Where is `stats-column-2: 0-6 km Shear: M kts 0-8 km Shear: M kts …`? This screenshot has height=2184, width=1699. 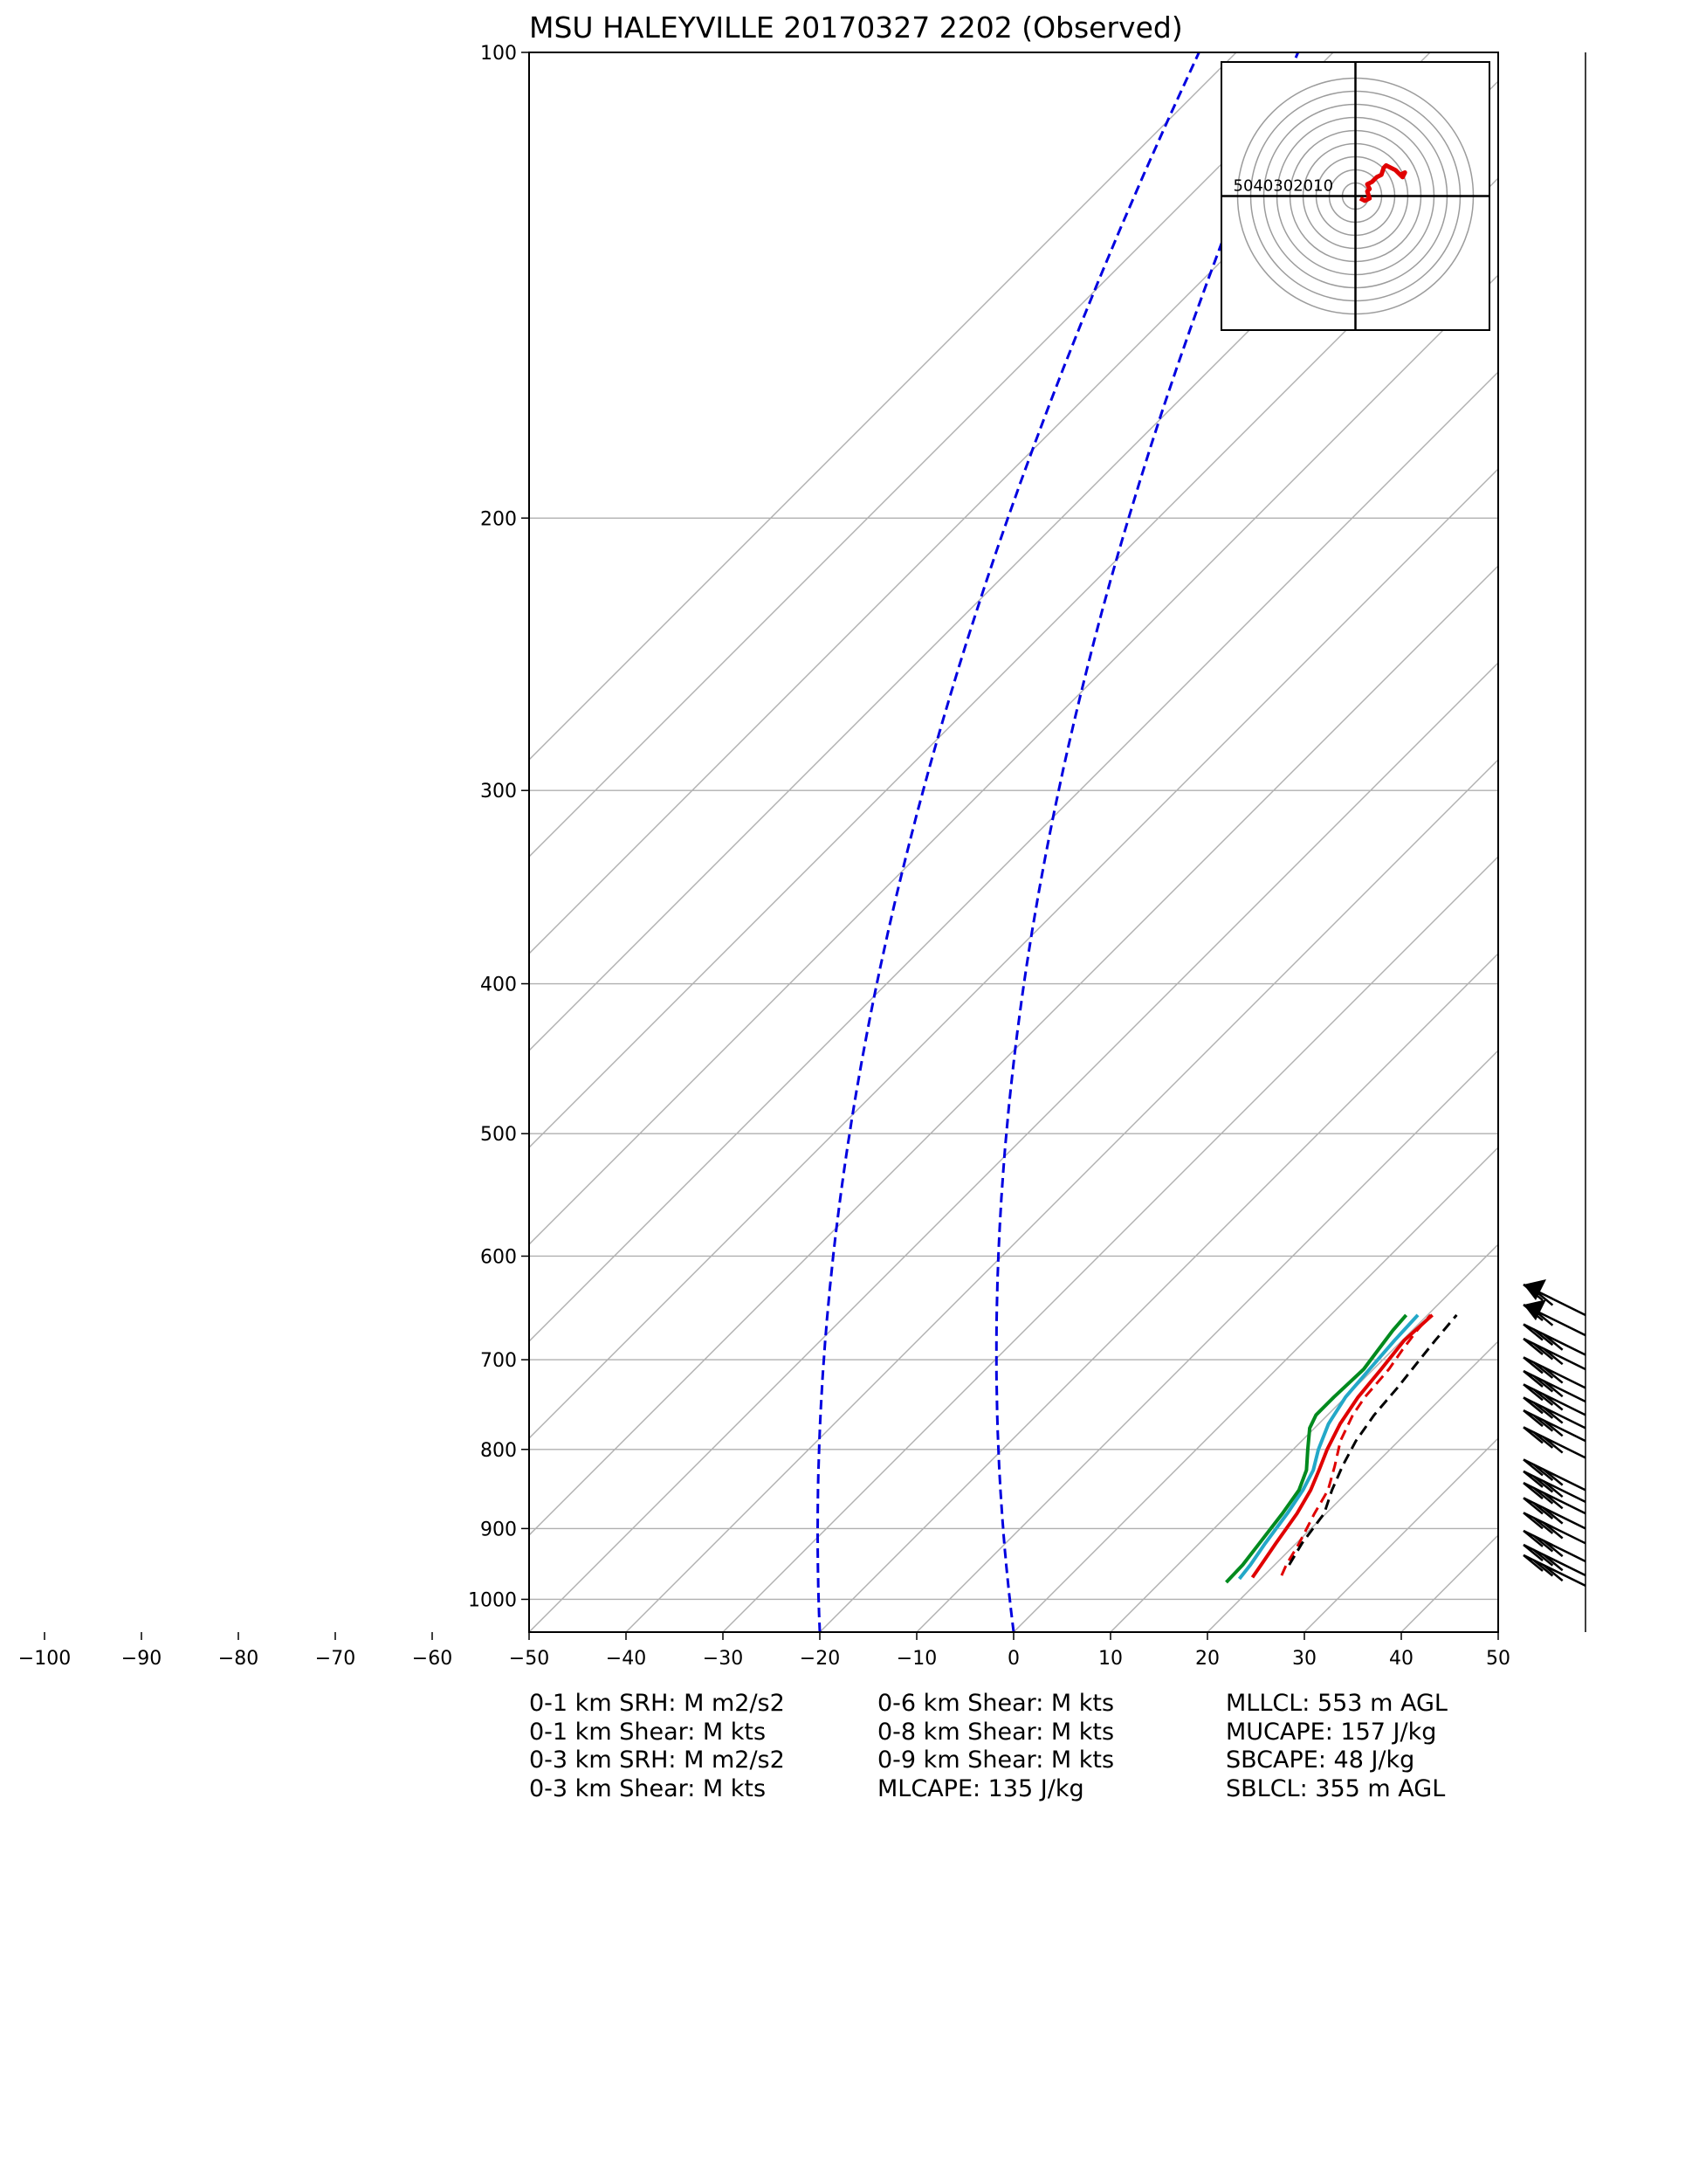
stats-column-2: 0-6 km Shear: M kts 0-8 km Shear: M kts … is located at coordinates (995, 1746).